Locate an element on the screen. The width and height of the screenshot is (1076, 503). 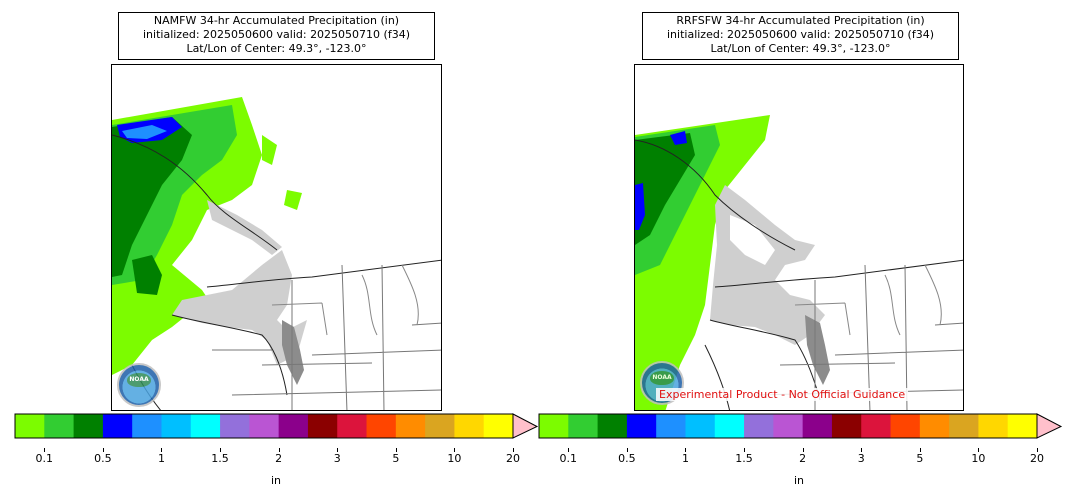
right-colorbar-unit: in is located at coordinates (799, 480).